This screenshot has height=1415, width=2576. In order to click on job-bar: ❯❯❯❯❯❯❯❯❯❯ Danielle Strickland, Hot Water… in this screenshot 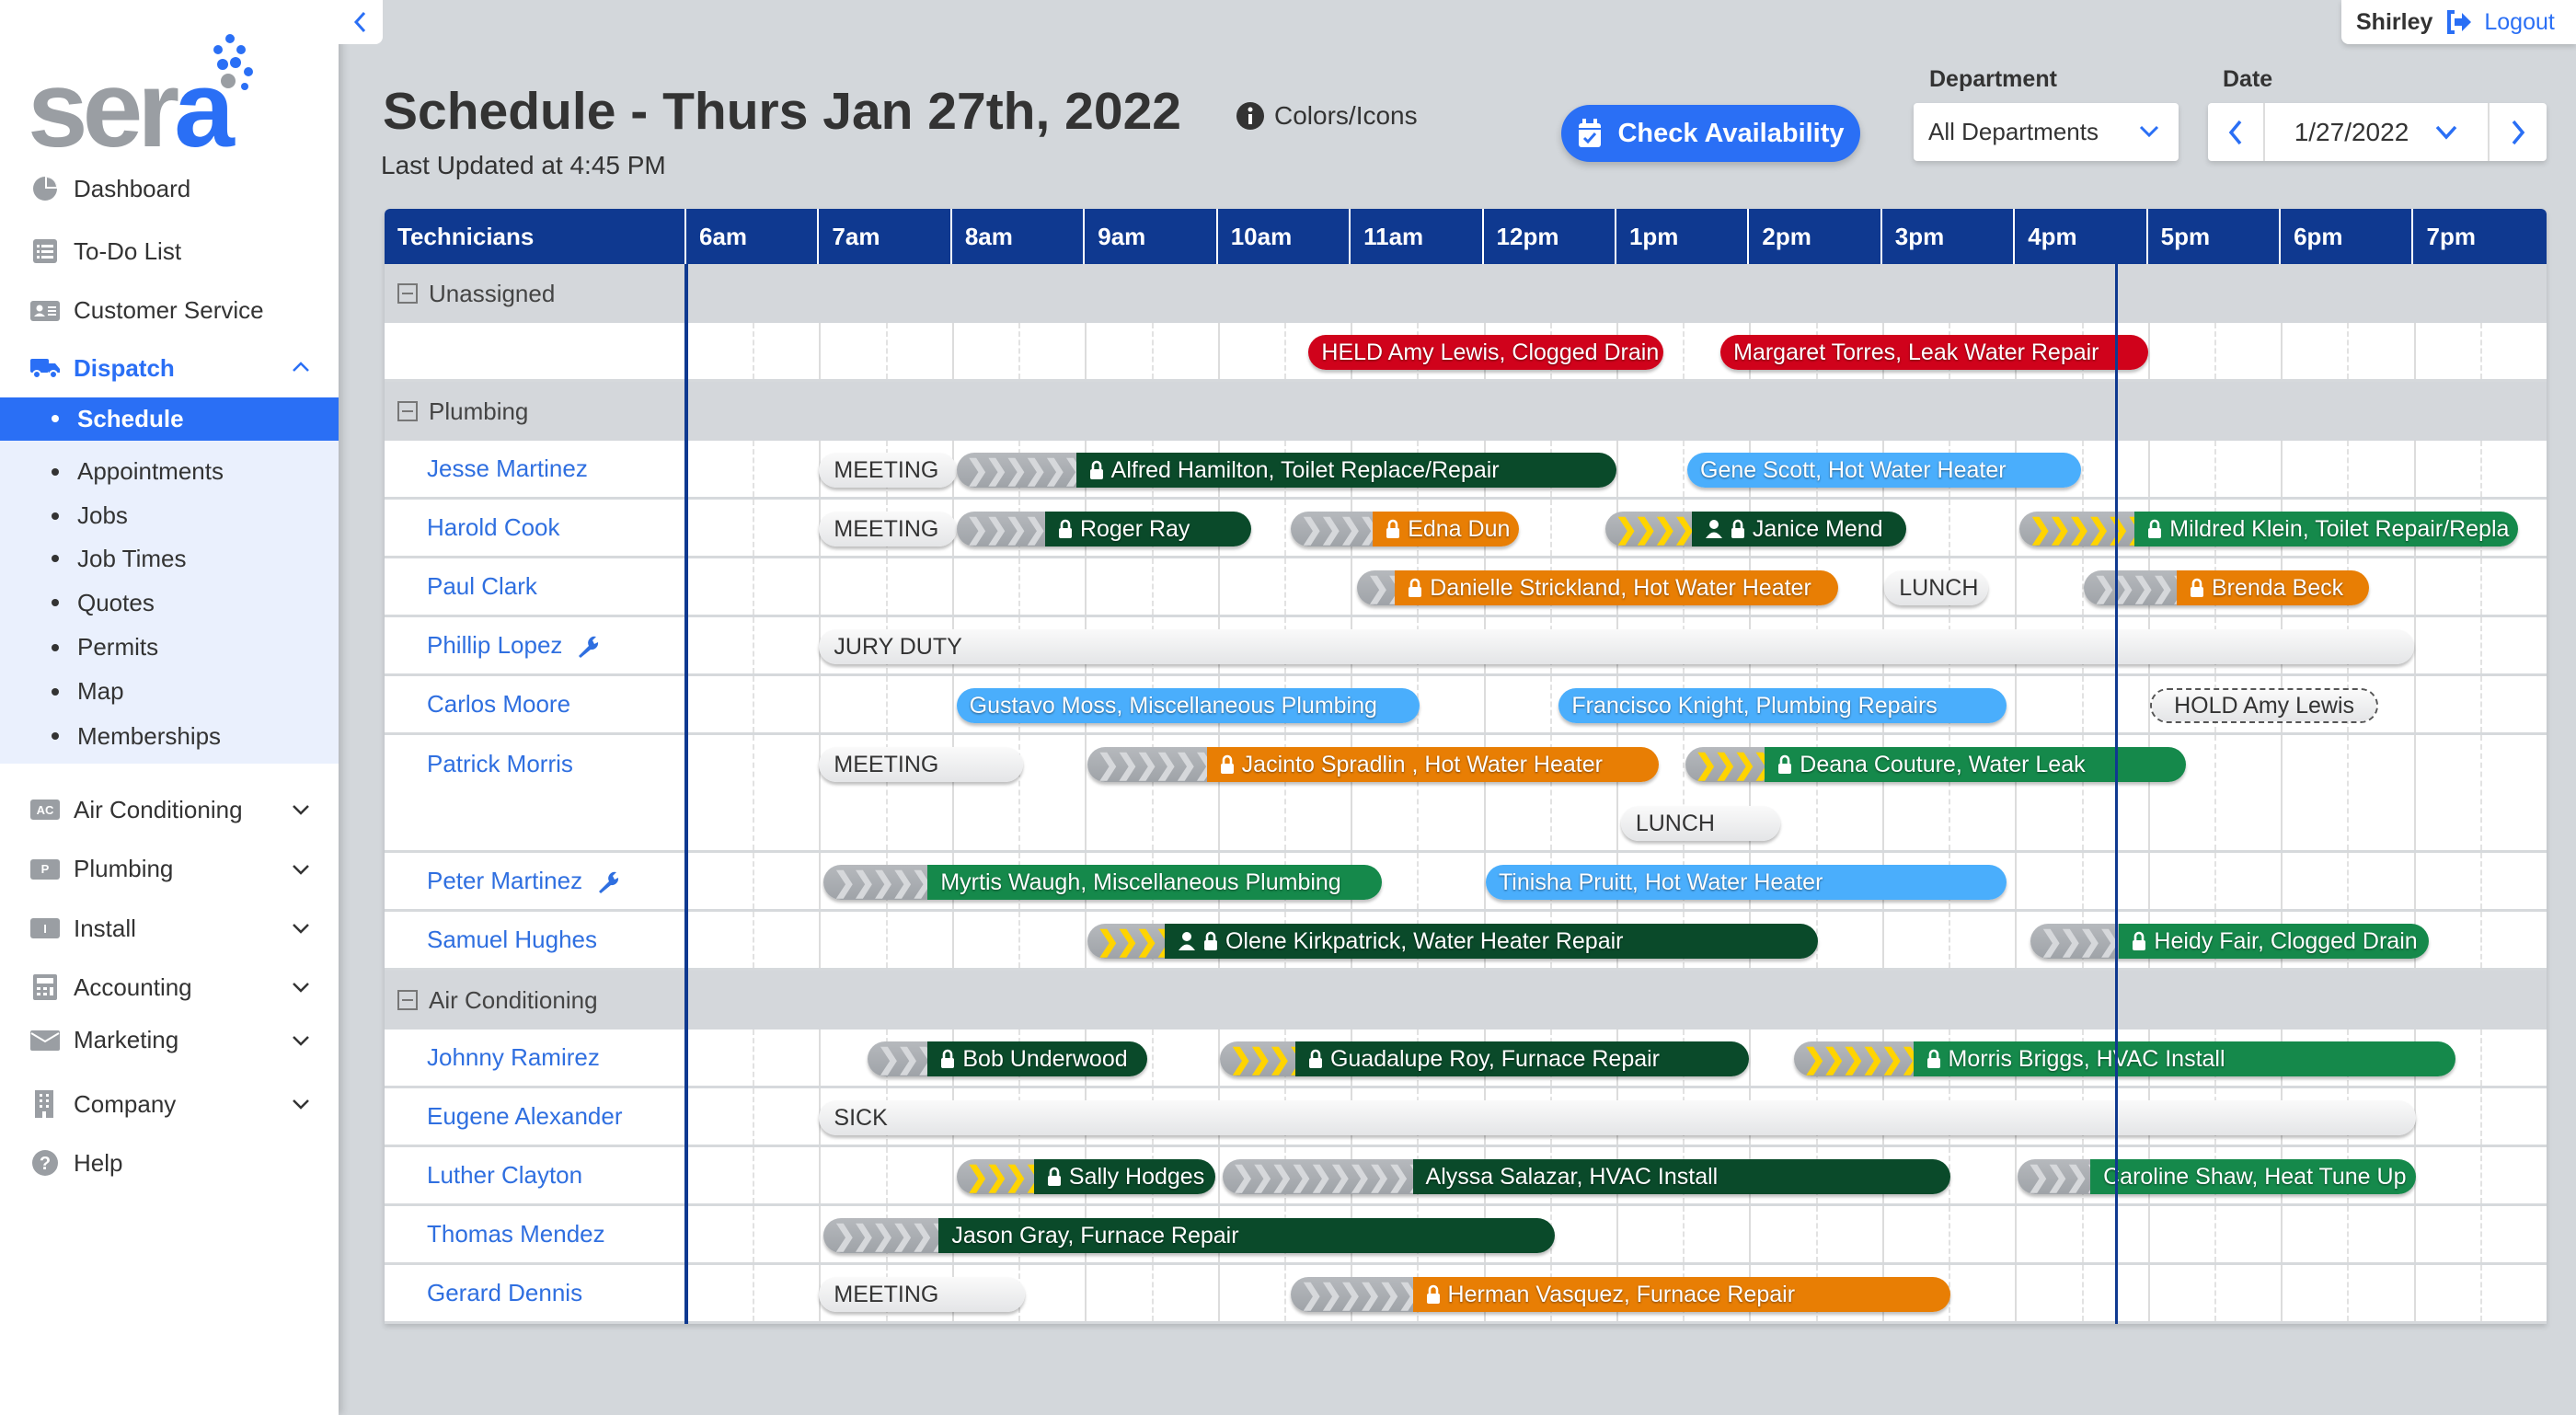, I will do `click(1597, 587)`.